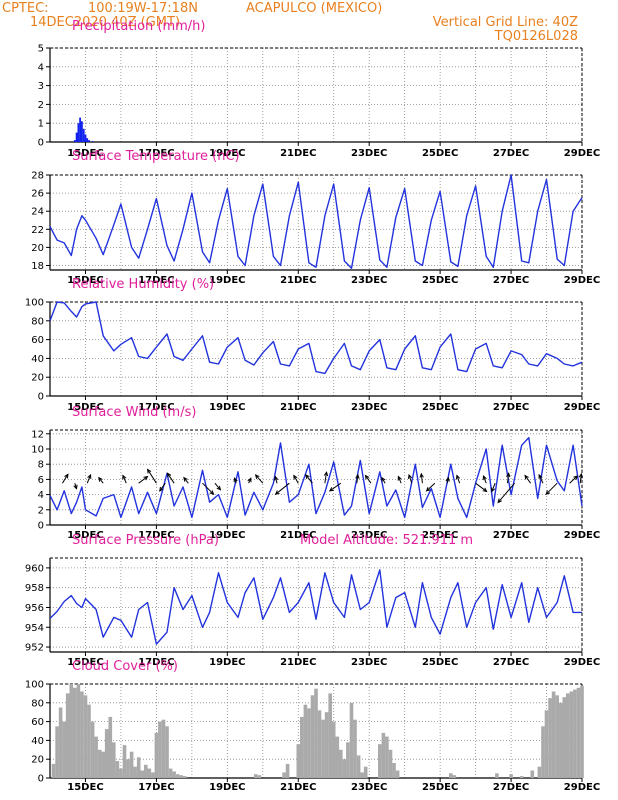  What do you see at coordinates (34, 685) in the screenshot?
I see `cloud-ytick-label: 100` at bounding box center [34, 685].